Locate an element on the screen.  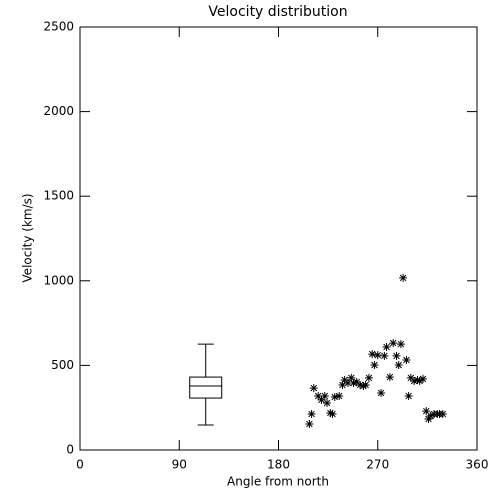
chart-title: Velocity distribution is located at coordinates (277, 12).